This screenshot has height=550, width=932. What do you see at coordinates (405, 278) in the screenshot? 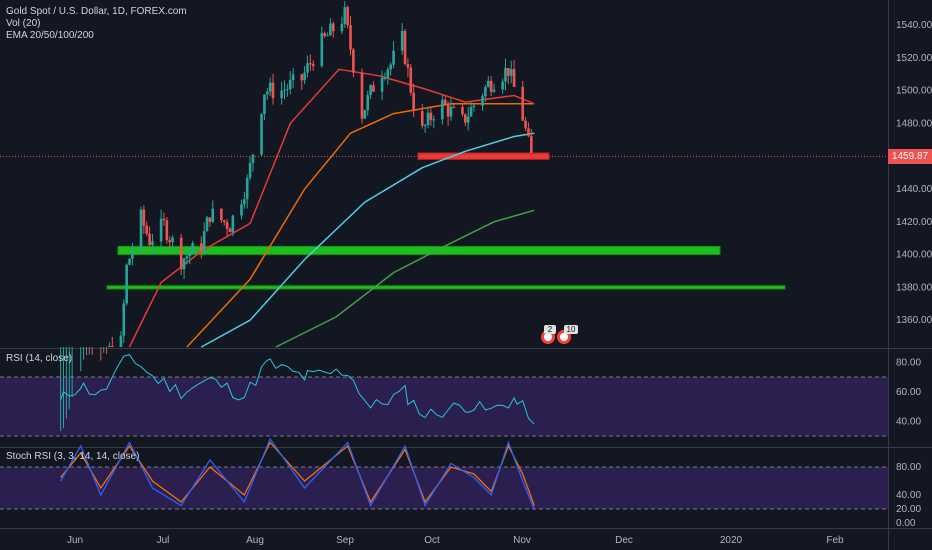
I see `ema200-line` at bounding box center [405, 278].